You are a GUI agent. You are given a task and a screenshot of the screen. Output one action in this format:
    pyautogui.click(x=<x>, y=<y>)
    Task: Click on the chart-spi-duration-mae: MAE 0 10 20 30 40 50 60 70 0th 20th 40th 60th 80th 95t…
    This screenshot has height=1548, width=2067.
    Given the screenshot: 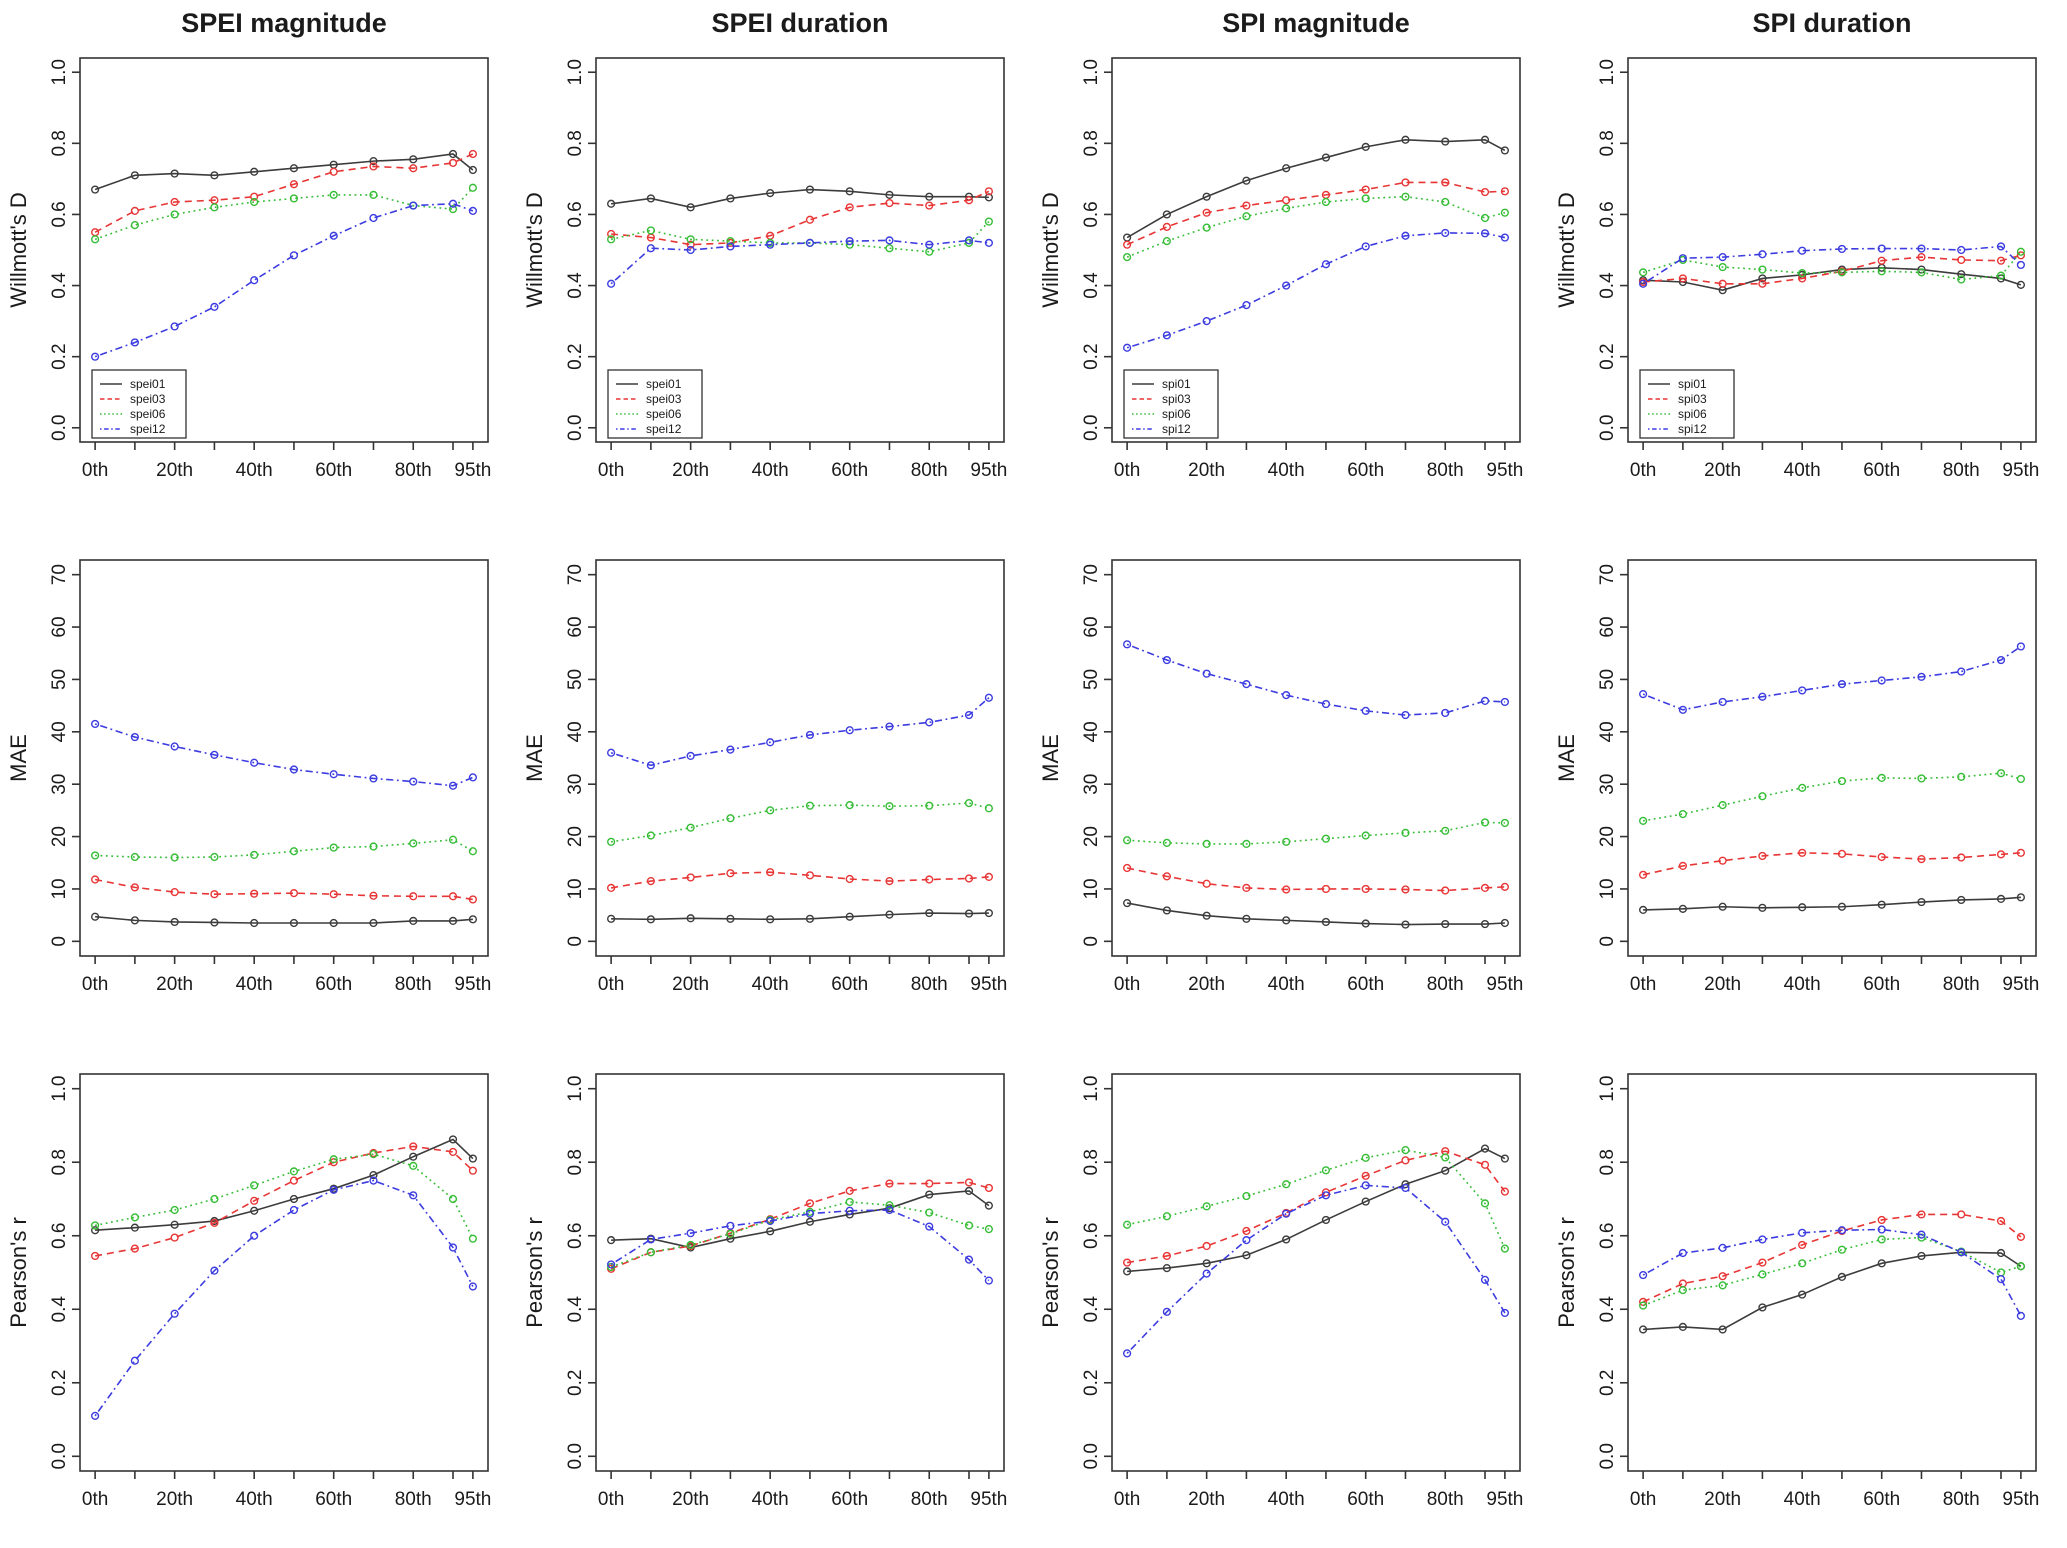 What is the action you would take?
    pyautogui.click(x=1806, y=771)
    